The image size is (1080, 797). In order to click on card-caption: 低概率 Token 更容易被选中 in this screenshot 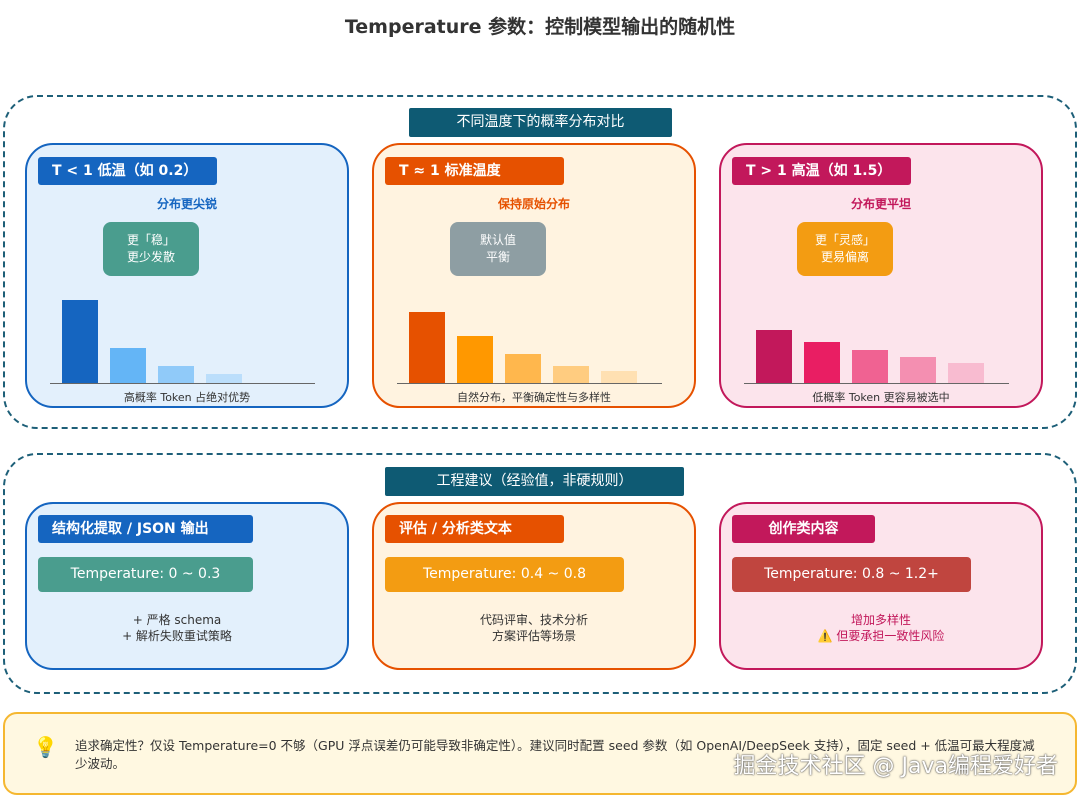, I will do `click(881, 397)`.